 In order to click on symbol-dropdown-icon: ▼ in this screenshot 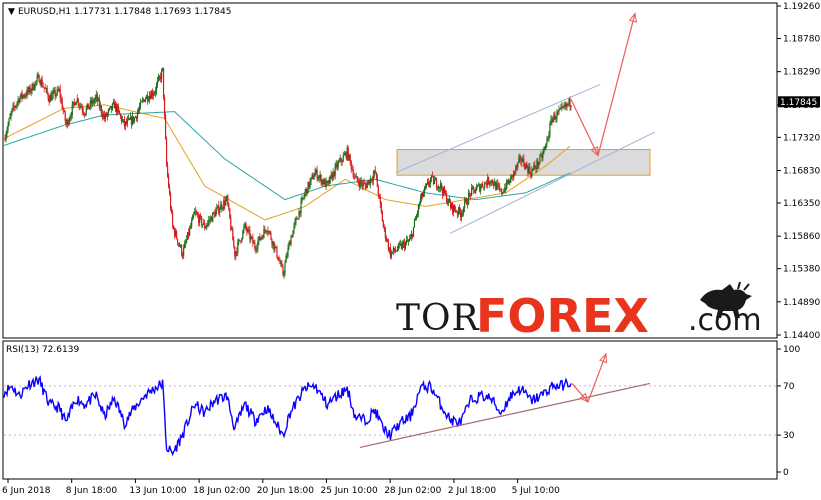, I will do `click(11, 12)`.